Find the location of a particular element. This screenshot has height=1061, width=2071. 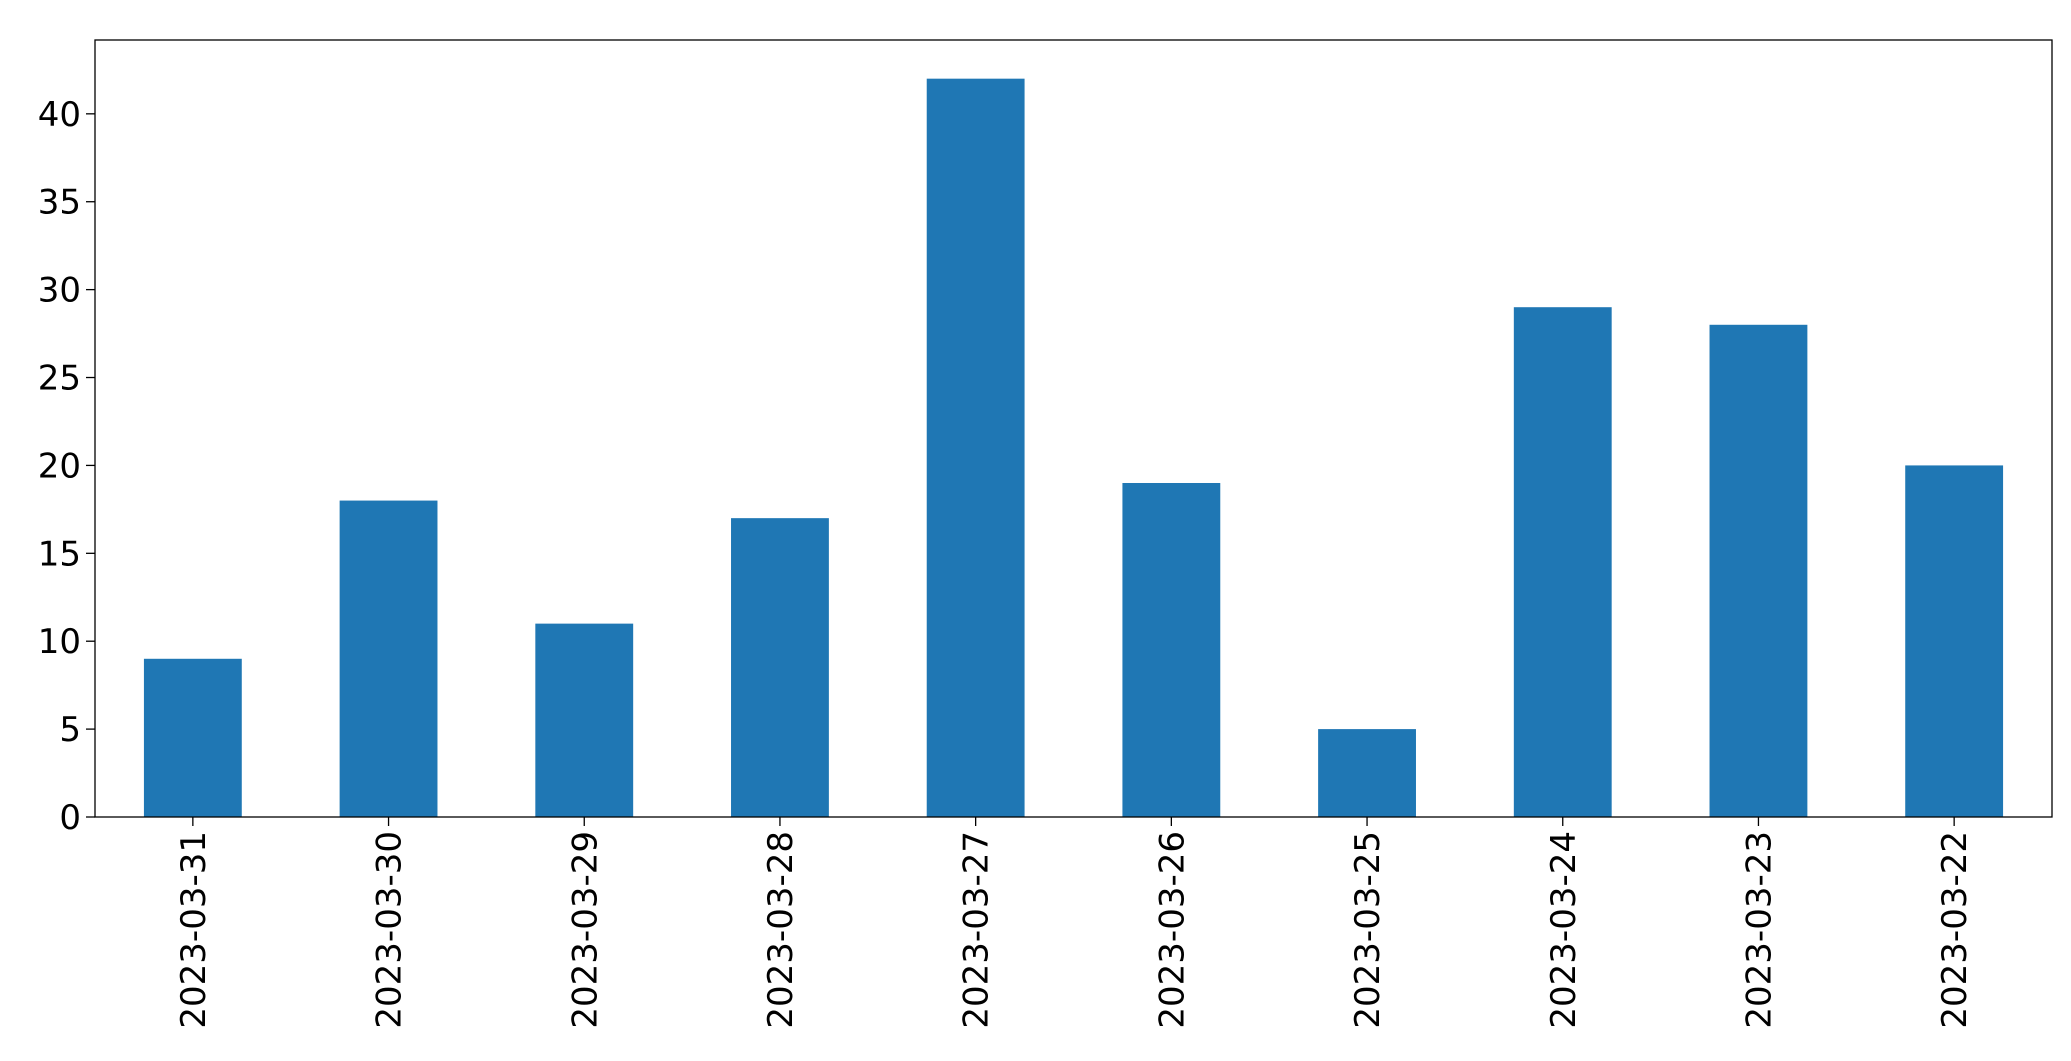

y-tick-label: 0 is located at coordinates (70, 818).